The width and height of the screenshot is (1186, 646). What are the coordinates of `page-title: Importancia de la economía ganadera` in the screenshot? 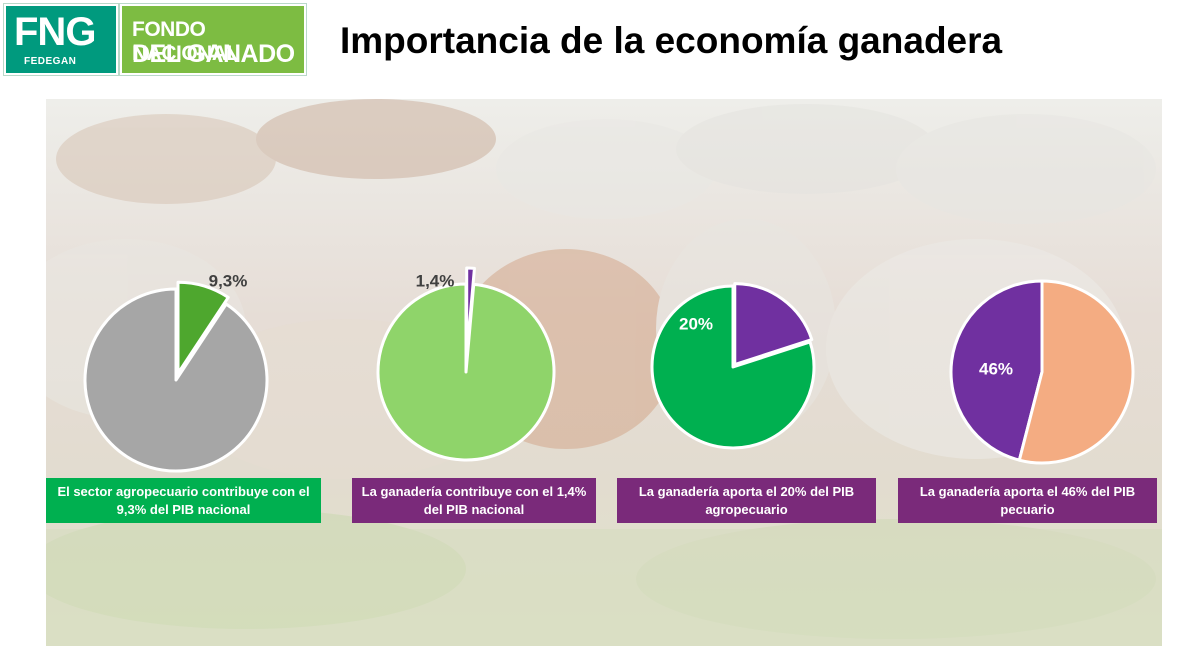 It's located at (671, 40).